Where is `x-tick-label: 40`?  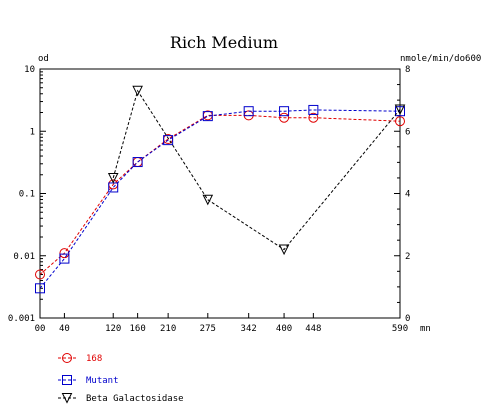 x-tick-label: 40 is located at coordinates (64, 329).